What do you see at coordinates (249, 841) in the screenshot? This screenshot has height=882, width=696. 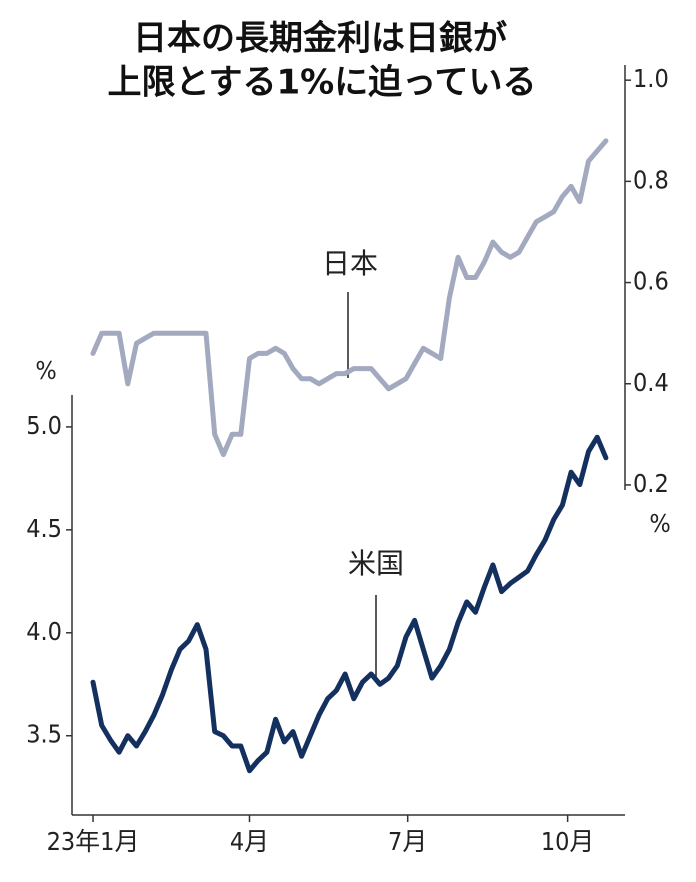 I see `x-tick-label: 4月` at bounding box center [249, 841].